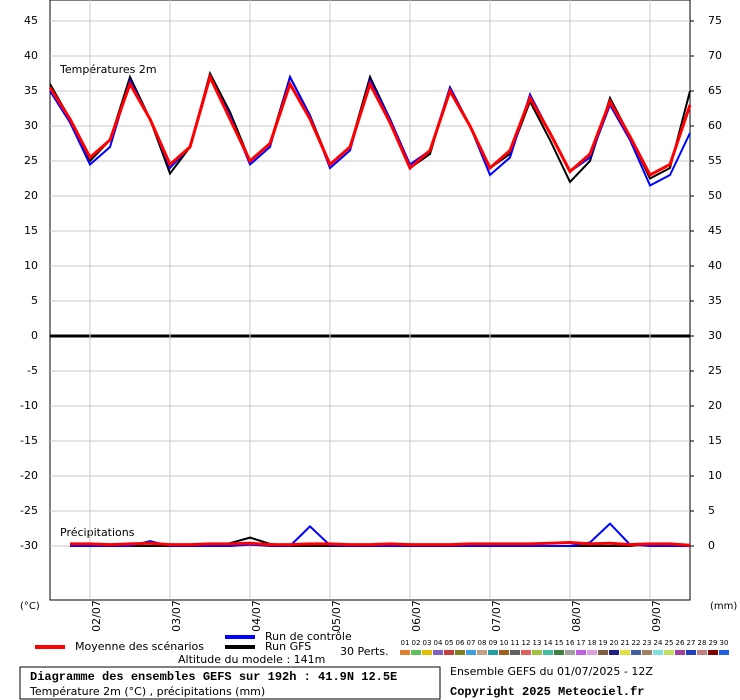  What do you see at coordinates (482, 643) in the screenshot?
I see `perturbation-label: 08` at bounding box center [482, 643].